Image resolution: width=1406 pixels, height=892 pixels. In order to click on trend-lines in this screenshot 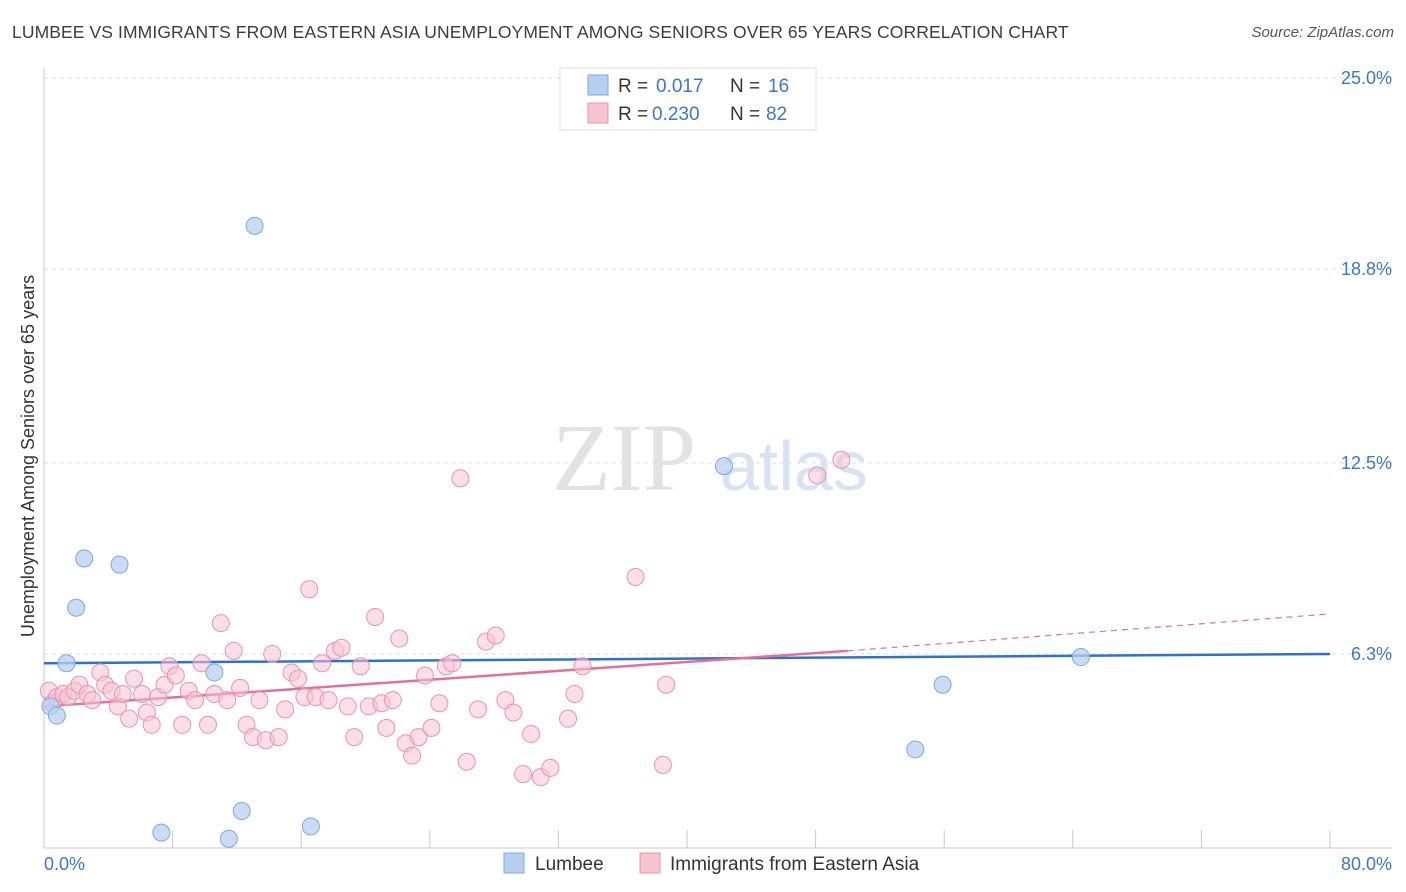, I will do `click(687, 660)`.